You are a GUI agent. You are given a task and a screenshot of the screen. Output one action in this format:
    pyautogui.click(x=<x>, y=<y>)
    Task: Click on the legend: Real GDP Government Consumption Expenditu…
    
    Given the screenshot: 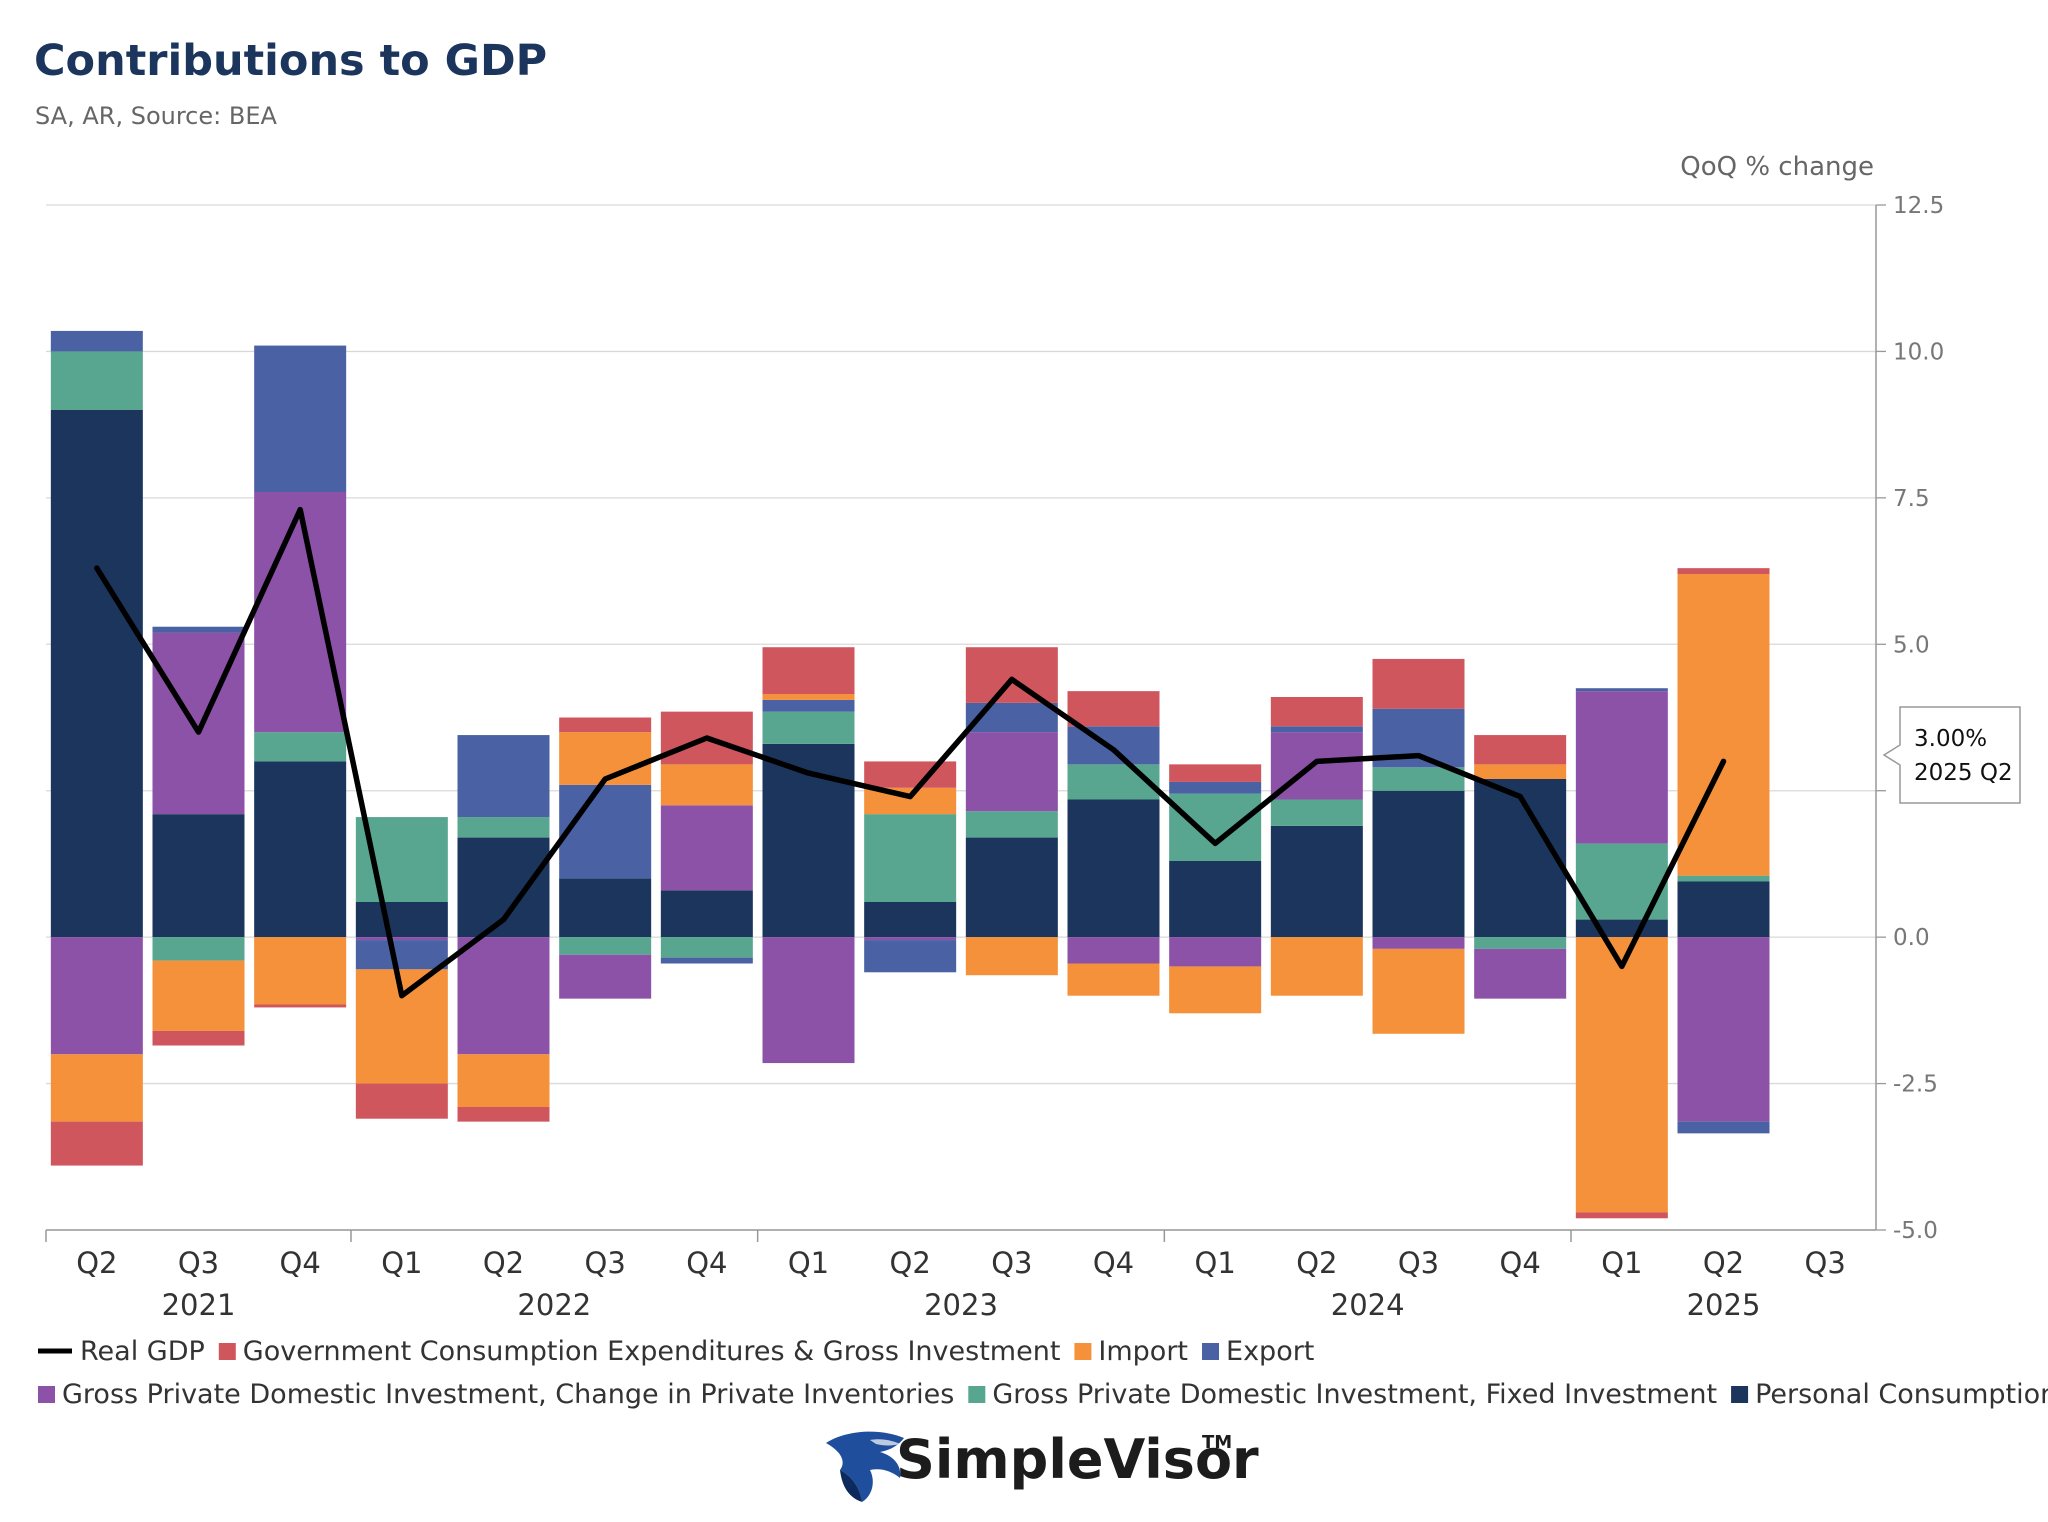 What is the action you would take?
    pyautogui.click(x=1043, y=1373)
    